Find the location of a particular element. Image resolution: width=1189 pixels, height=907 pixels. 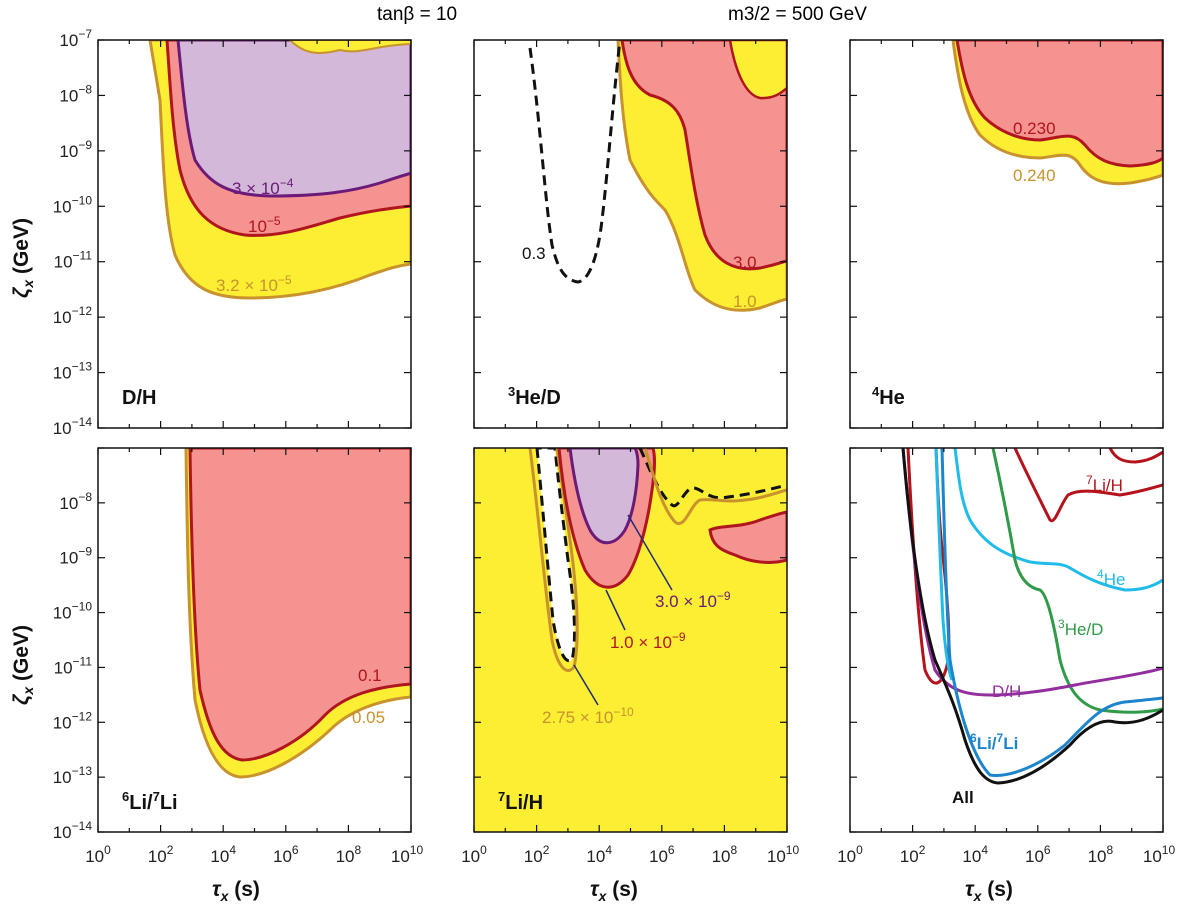

curve-li6li7 is located at coordinates (1051, 612).